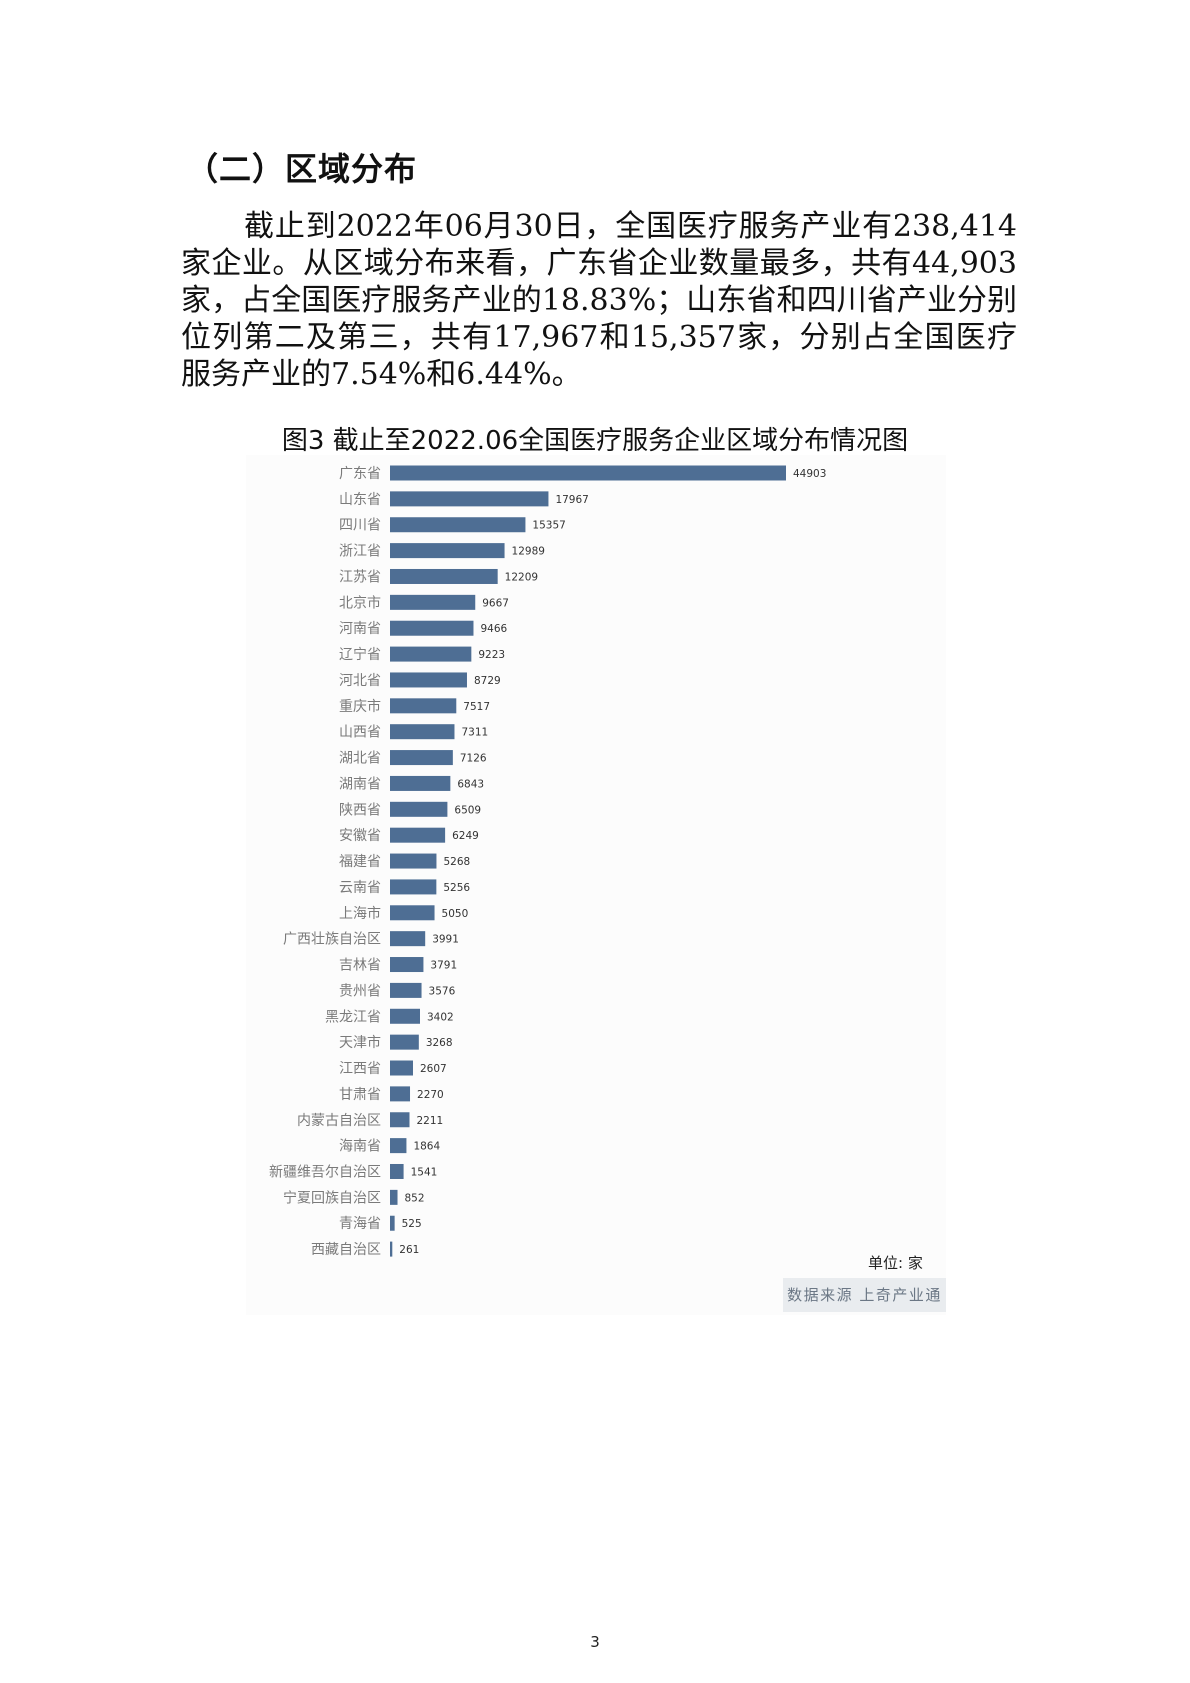 This screenshot has height=1683, width=1190. I want to click on value-label: 9466, so click(493, 629).